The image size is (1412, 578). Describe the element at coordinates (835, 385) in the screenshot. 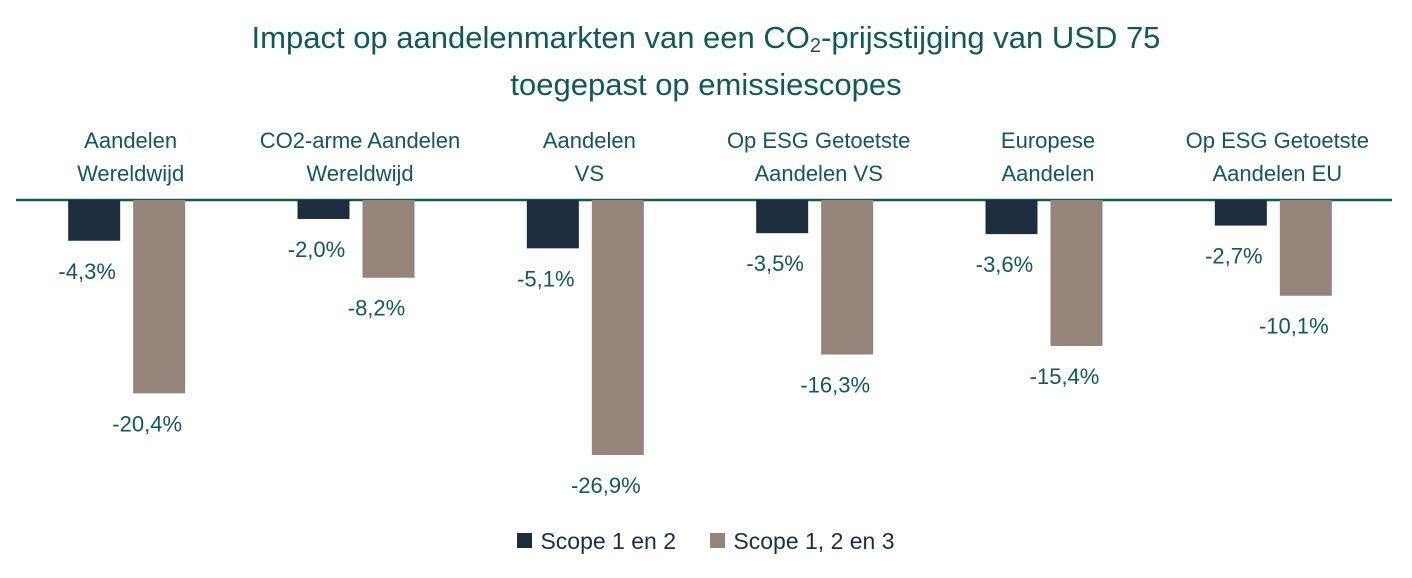

I see `data-label-series-2: -16,3%` at that location.